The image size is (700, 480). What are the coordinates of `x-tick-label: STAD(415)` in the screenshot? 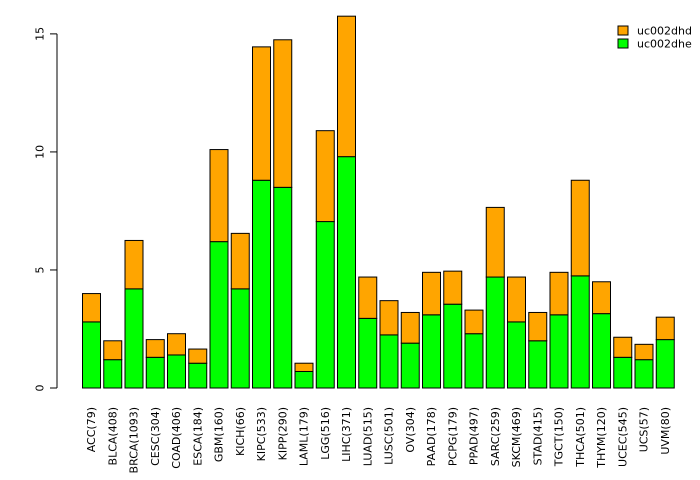 It's located at (537, 436).